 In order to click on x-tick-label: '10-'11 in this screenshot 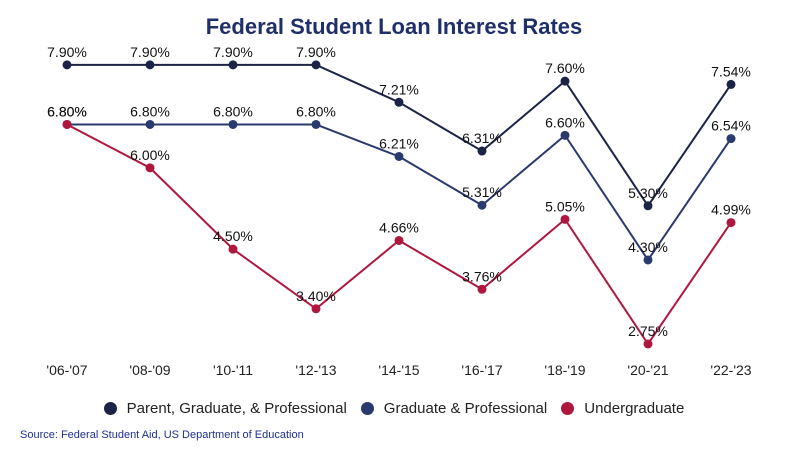, I will do `click(233, 370)`.